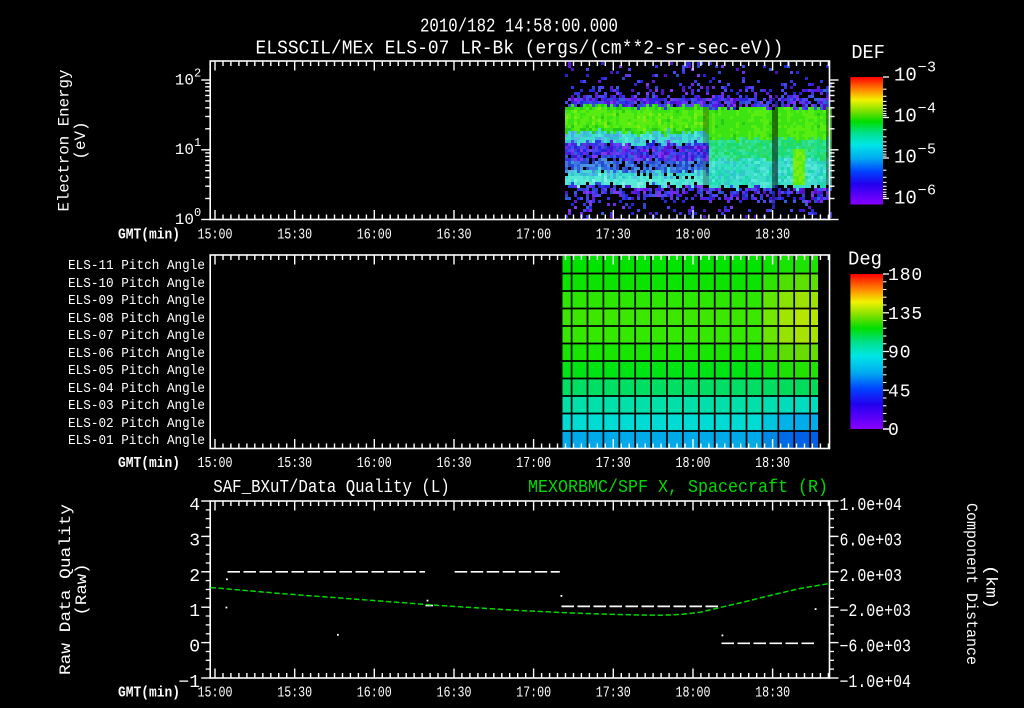 Image resolution: width=1024 pixels, height=708 pixels. Describe the element at coordinates (331, 488) in the screenshot. I see `svg-text: SAF_BXuT/Data Quality (L)` at that location.